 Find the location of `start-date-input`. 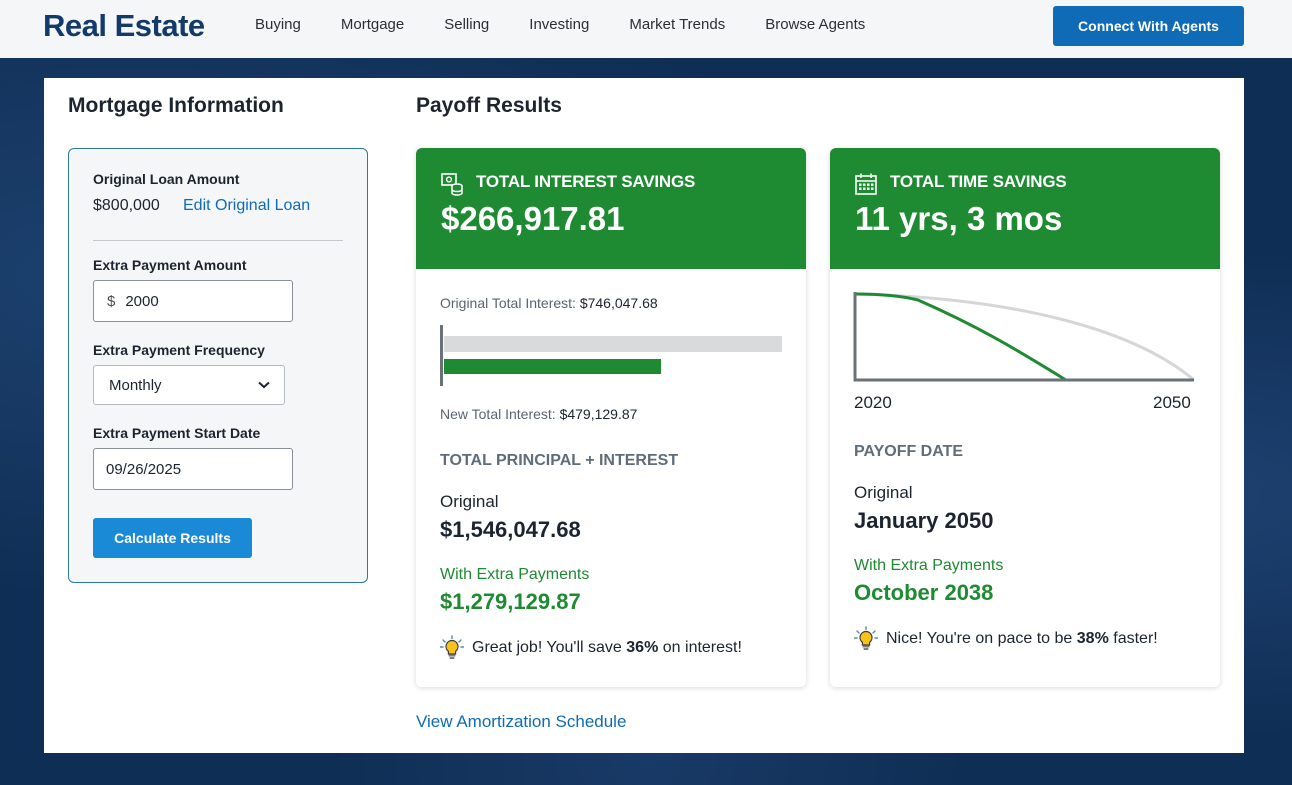

start-date-input is located at coordinates (176, 469).